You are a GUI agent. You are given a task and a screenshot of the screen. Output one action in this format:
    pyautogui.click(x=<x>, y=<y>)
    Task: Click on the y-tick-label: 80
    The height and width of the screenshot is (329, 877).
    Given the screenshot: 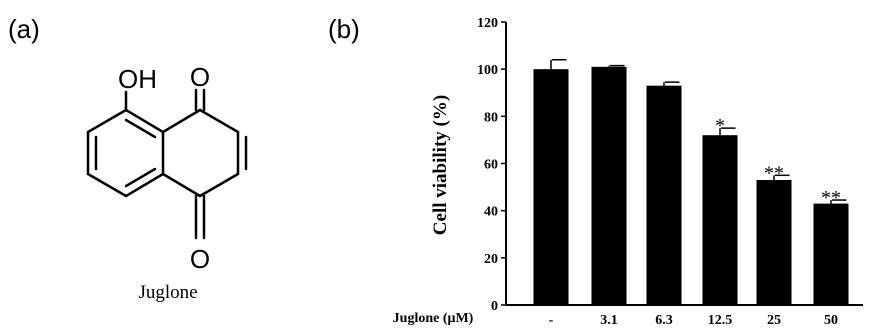 What is the action you would take?
    pyautogui.click(x=491, y=117)
    